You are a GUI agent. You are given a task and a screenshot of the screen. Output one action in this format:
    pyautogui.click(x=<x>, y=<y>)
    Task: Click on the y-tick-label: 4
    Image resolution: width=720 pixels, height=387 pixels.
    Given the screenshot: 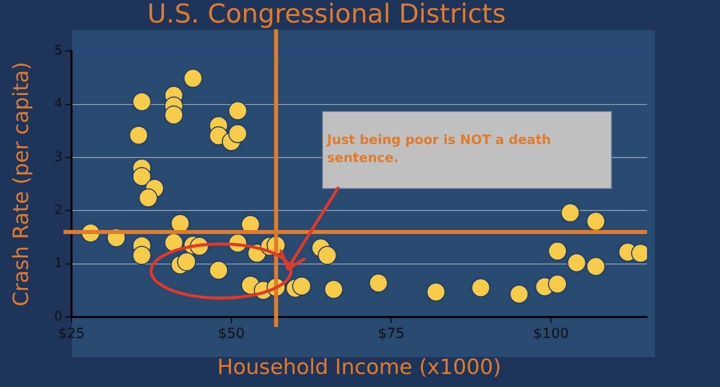 What is the action you would take?
    pyautogui.click(x=58, y=104)
    